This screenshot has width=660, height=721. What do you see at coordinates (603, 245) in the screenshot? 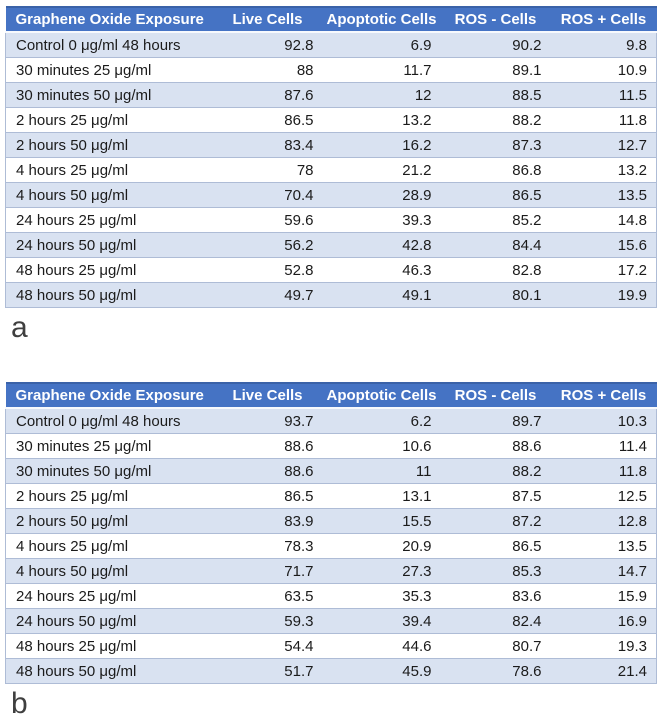
I see `value-cell: 15.6` at bounding box center [603, 245].